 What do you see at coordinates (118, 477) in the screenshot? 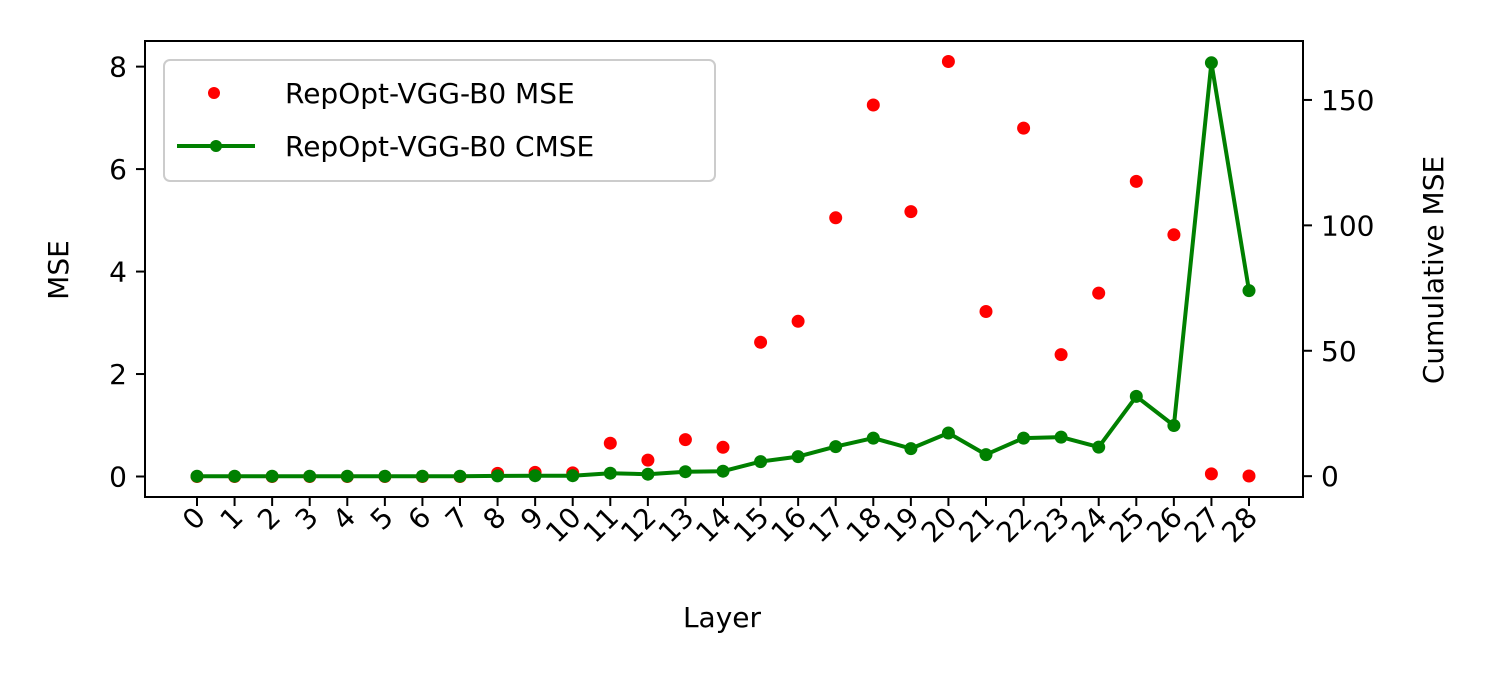
I see `y-tick-label: 0` at bounding box center [118, 477].